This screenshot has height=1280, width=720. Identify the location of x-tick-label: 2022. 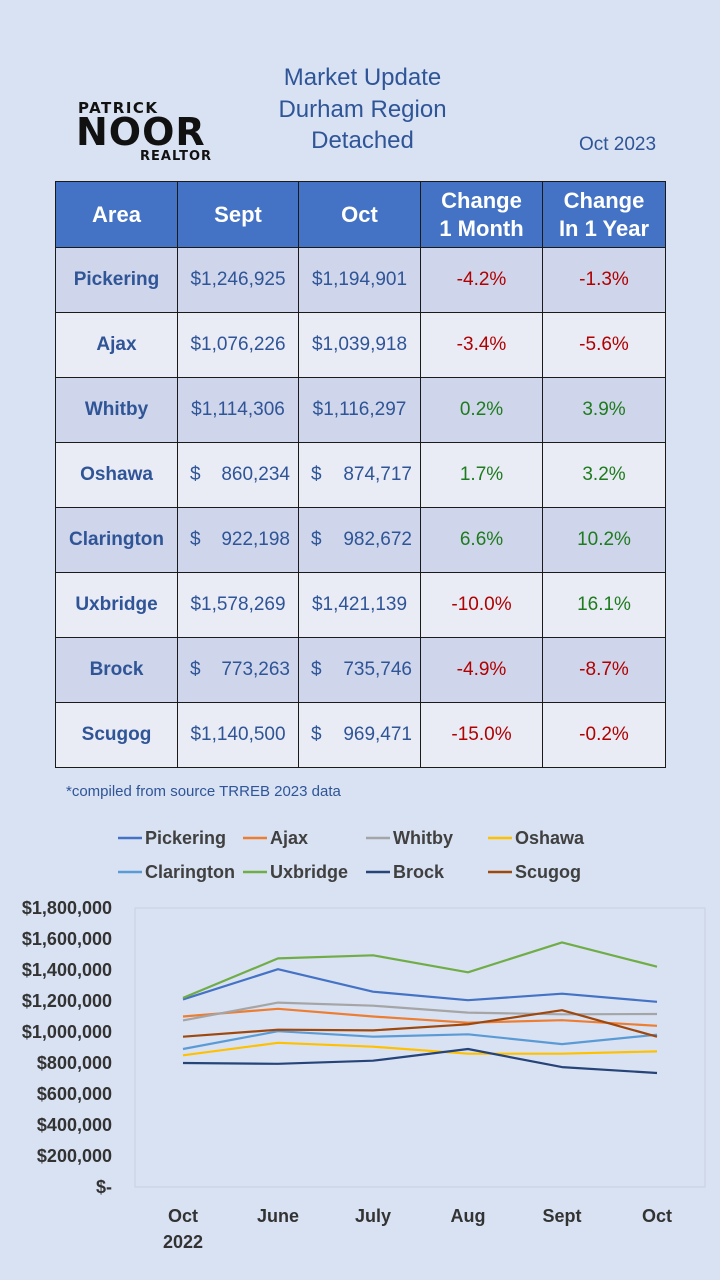
(183, 1242).